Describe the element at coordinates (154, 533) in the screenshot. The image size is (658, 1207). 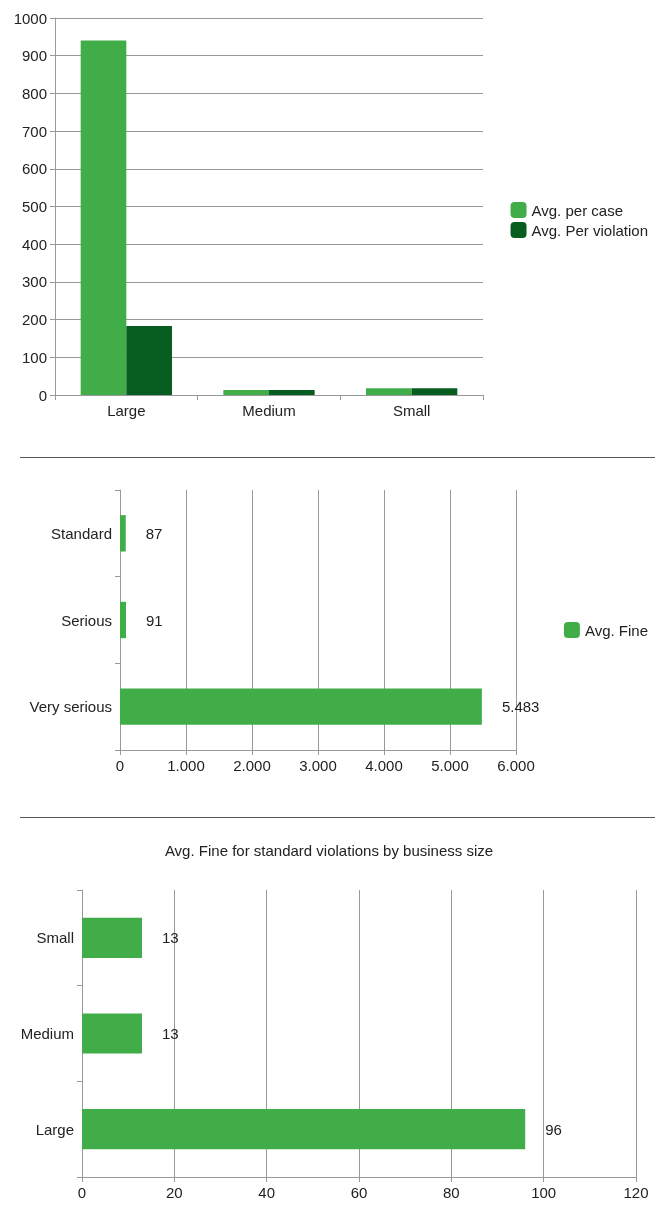
I see `data-label: 87` at that location.